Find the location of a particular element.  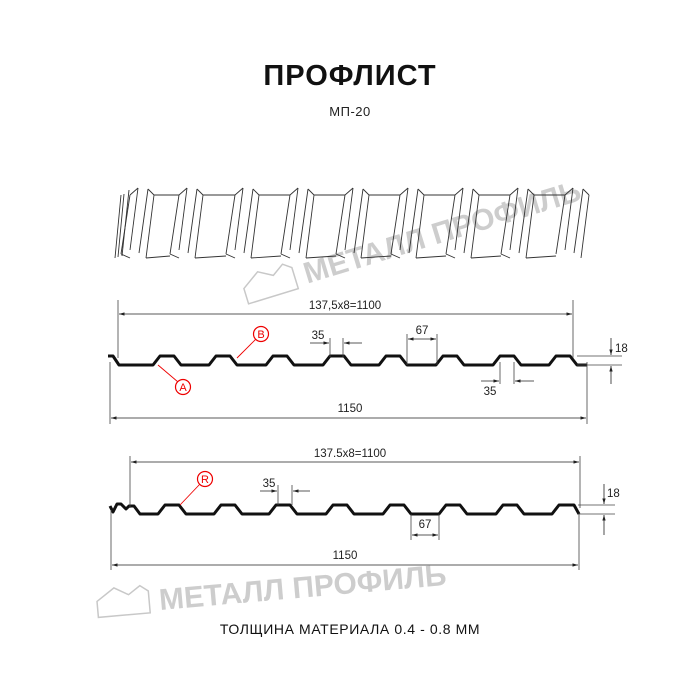

watermark-middle: МЕТАЛЛ ПРОФИЛЬ is located at coordinates (272, 589).